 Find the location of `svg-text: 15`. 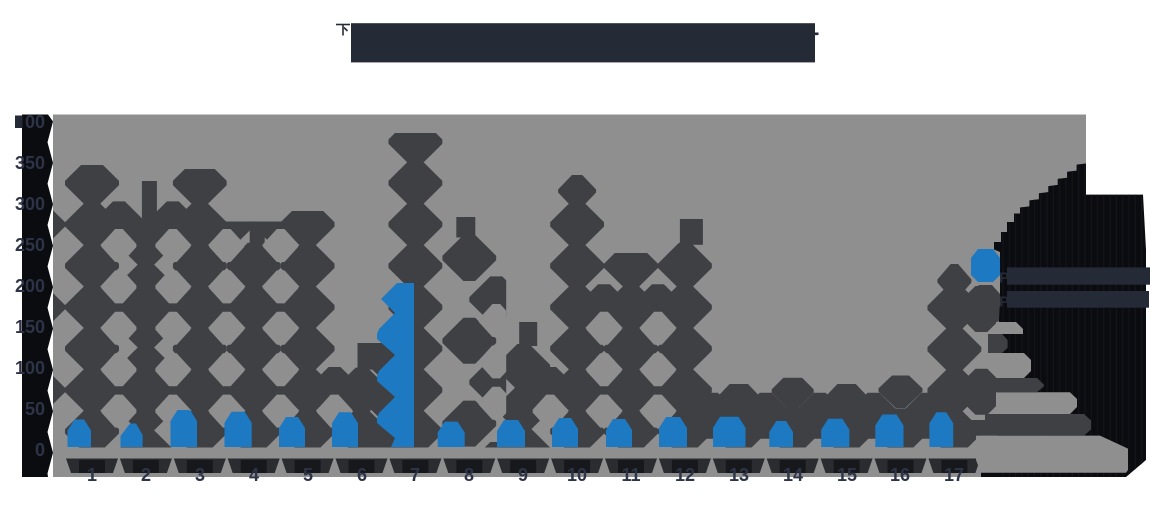

svg-text: 15 is located at coordinates (847, 475).